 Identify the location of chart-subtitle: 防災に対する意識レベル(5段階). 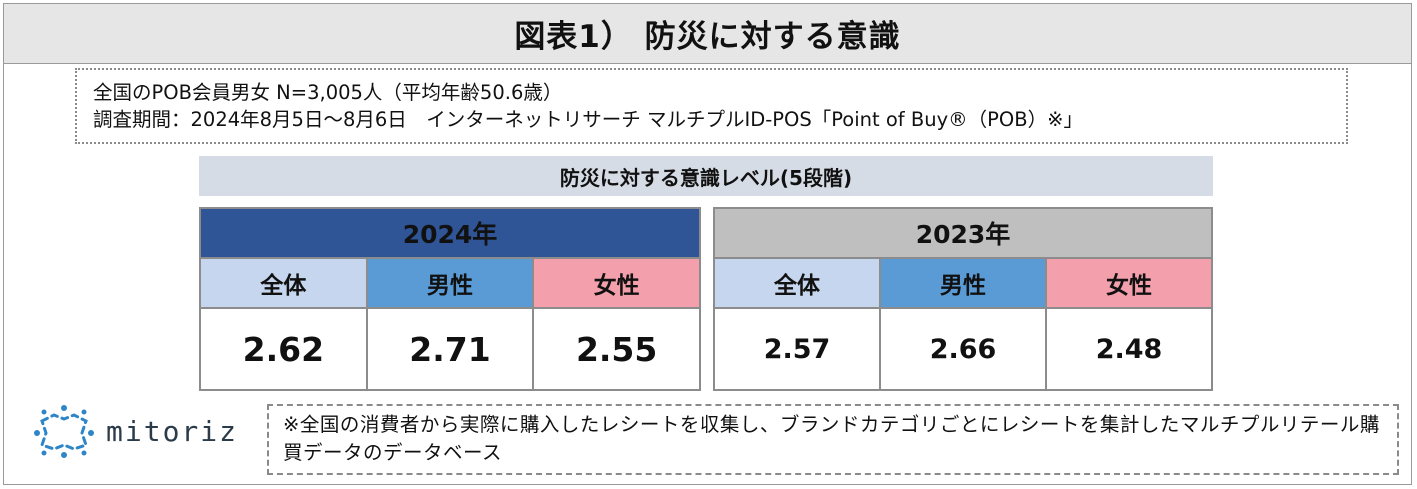
(706, 176).